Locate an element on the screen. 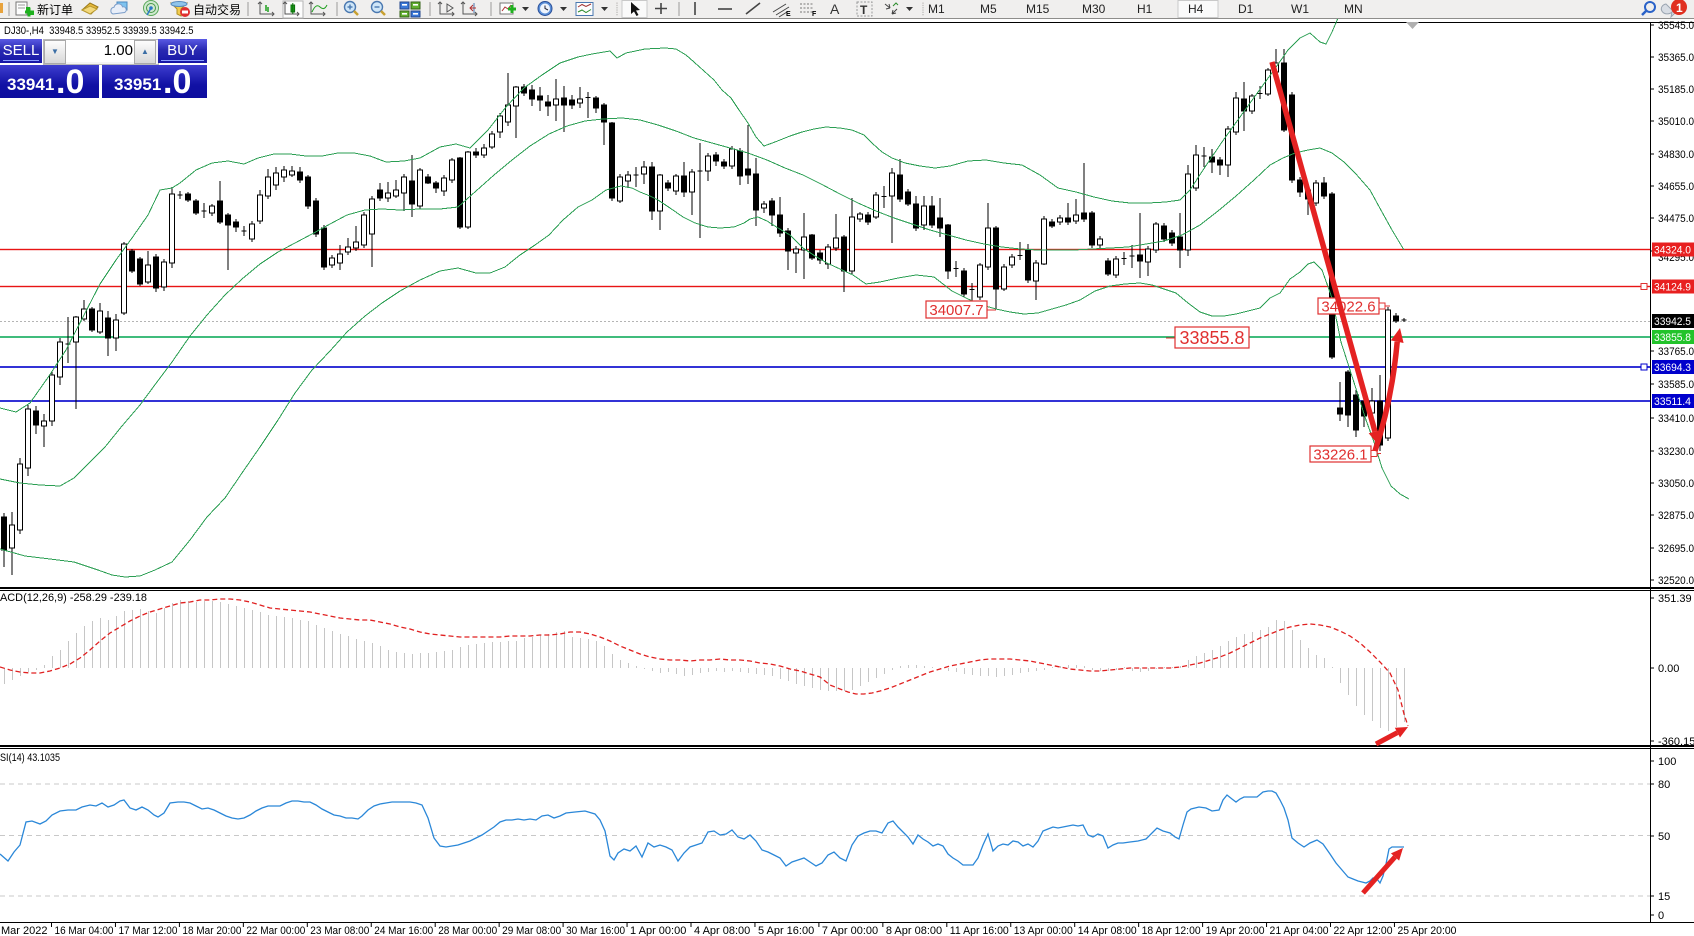  svg-text: W1 is located at coordinates (1300, 9).